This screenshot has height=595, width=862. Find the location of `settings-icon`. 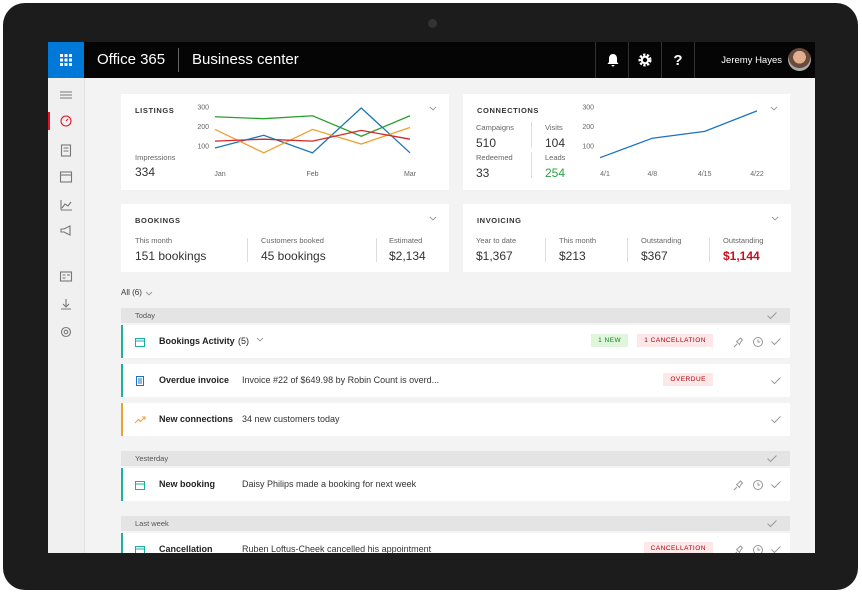

settings-icon is located at coordinates (645, 60).